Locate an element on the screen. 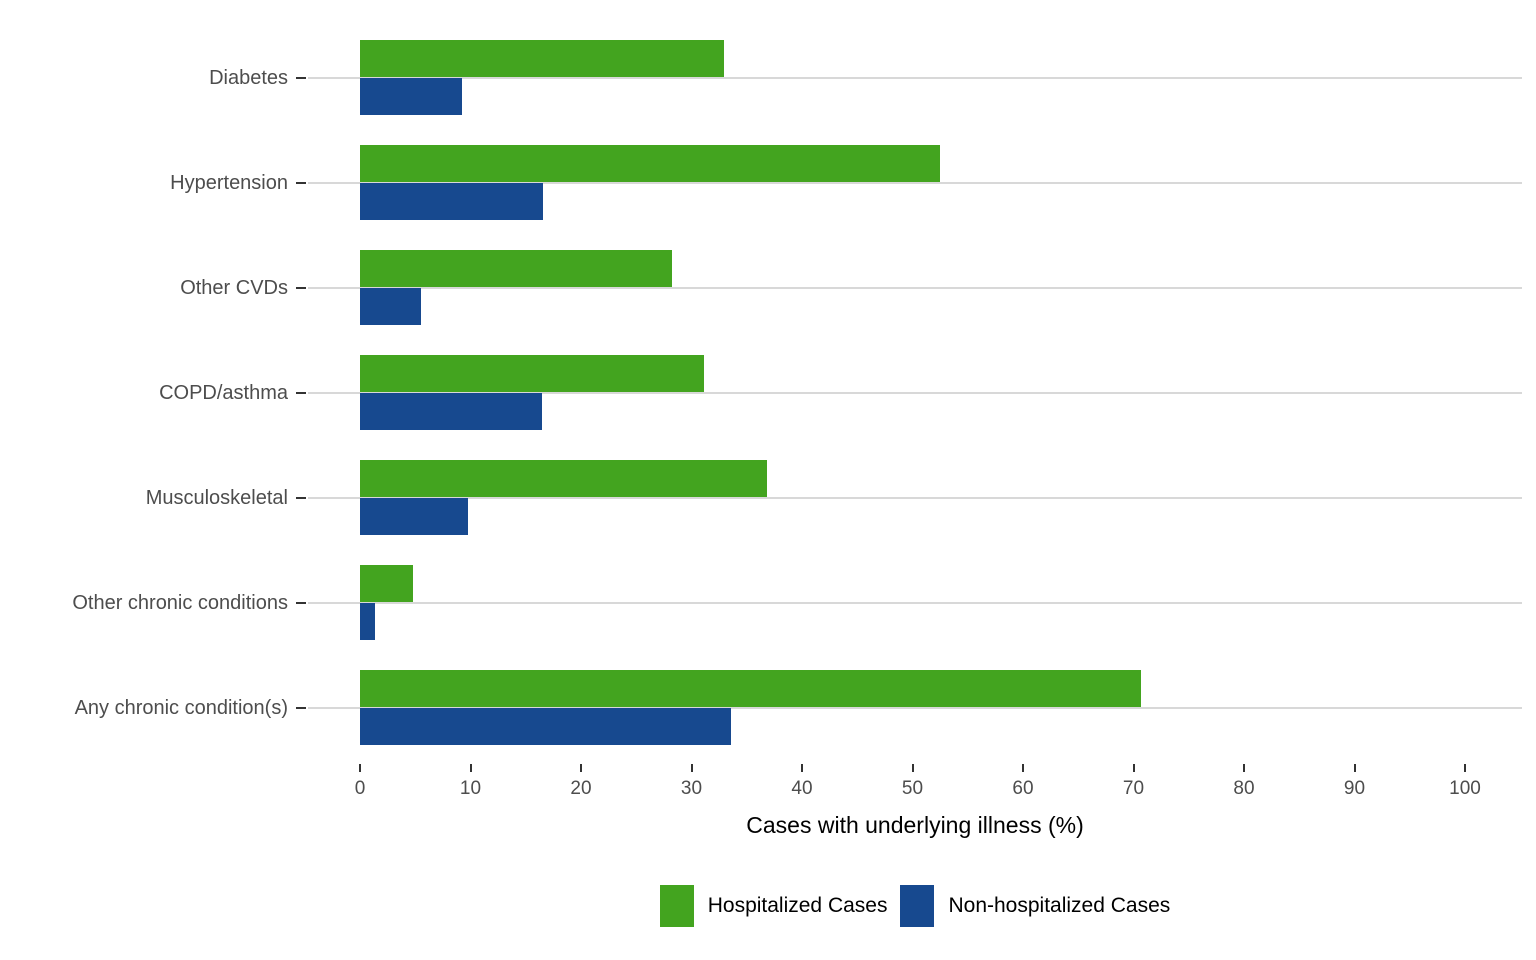 This screenshot has width=1536, height=960. legend-item: Hospitalized Cases is located at coordinates (773, 906).